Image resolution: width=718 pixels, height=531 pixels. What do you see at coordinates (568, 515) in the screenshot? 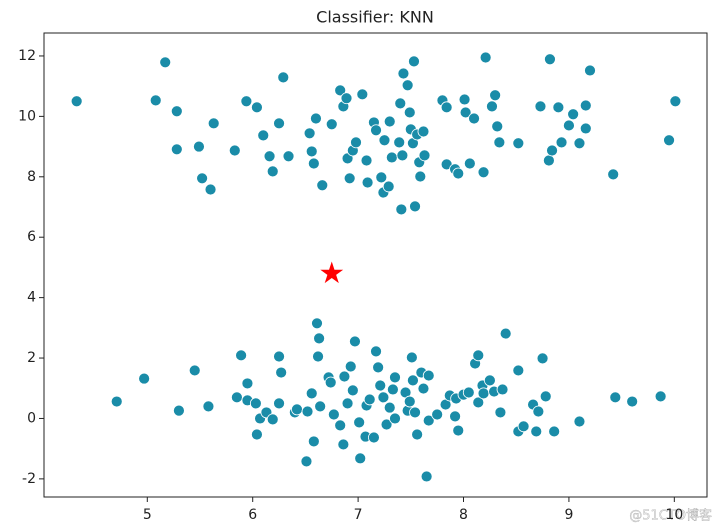
I see `x-tick-label: 9` at bounding box center [568, 515].